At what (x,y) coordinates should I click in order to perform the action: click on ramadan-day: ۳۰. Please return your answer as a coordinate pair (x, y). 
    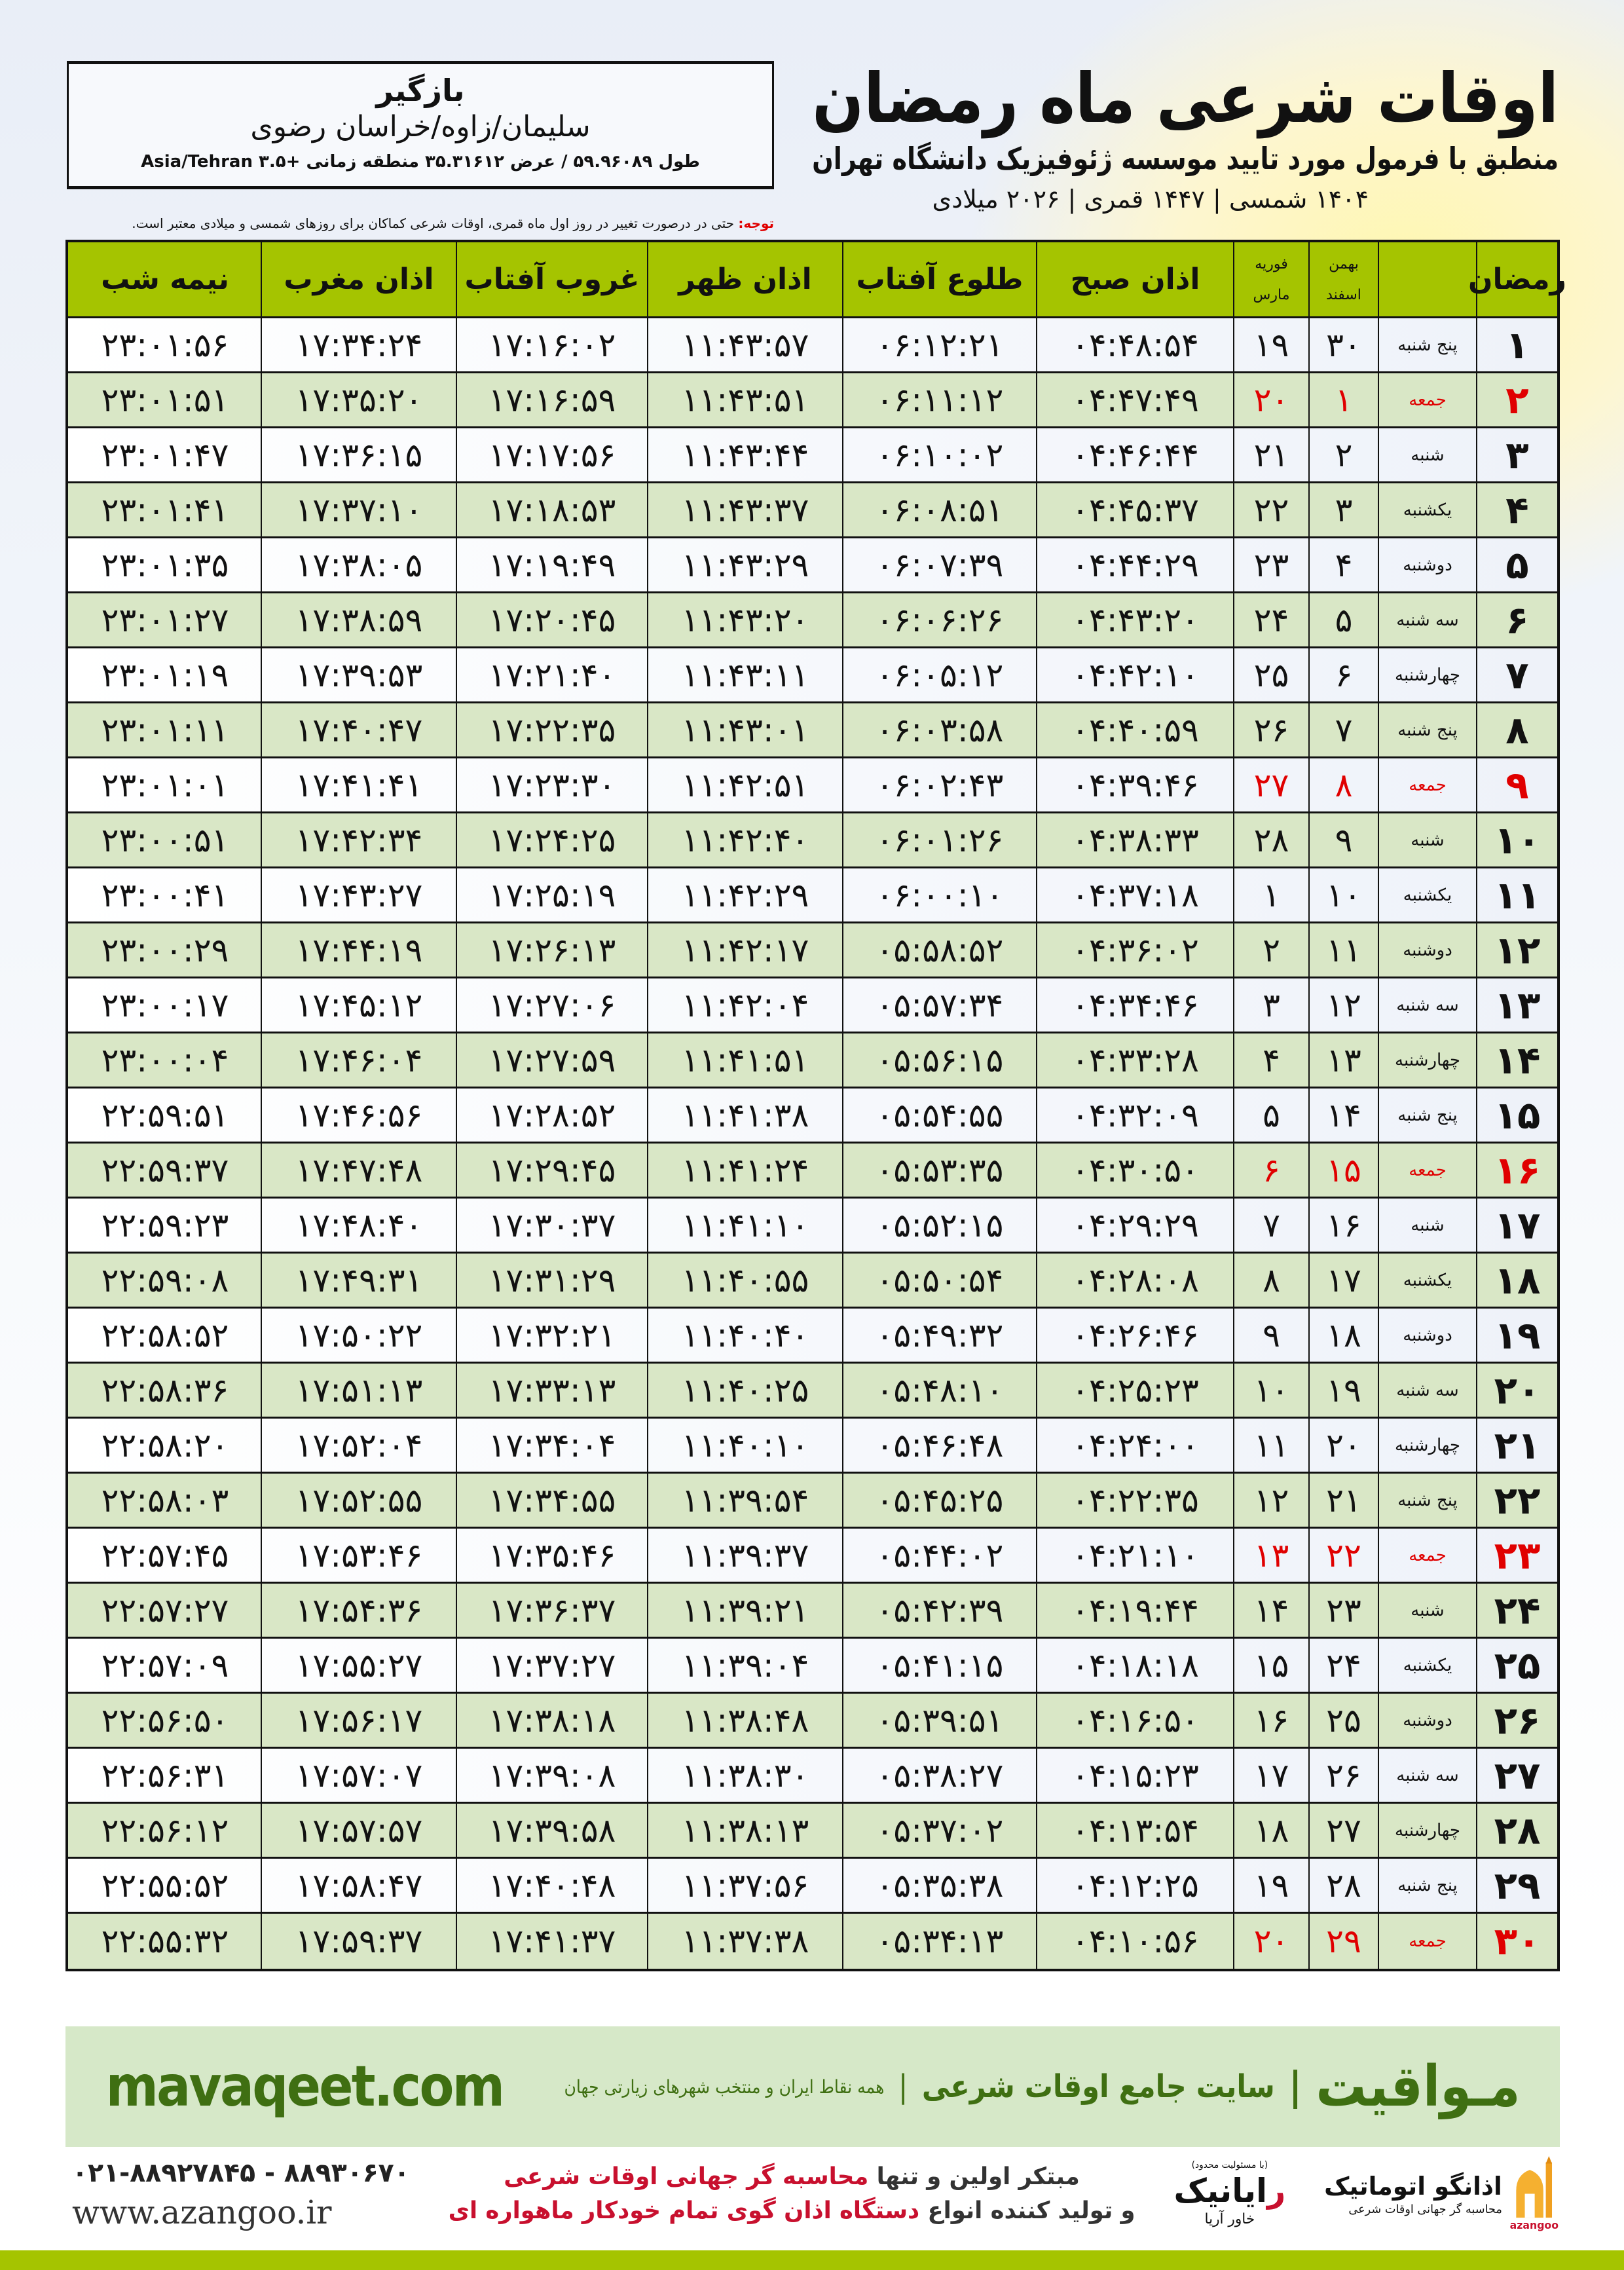
    Looking at the image, I should click on (1516, 1941).